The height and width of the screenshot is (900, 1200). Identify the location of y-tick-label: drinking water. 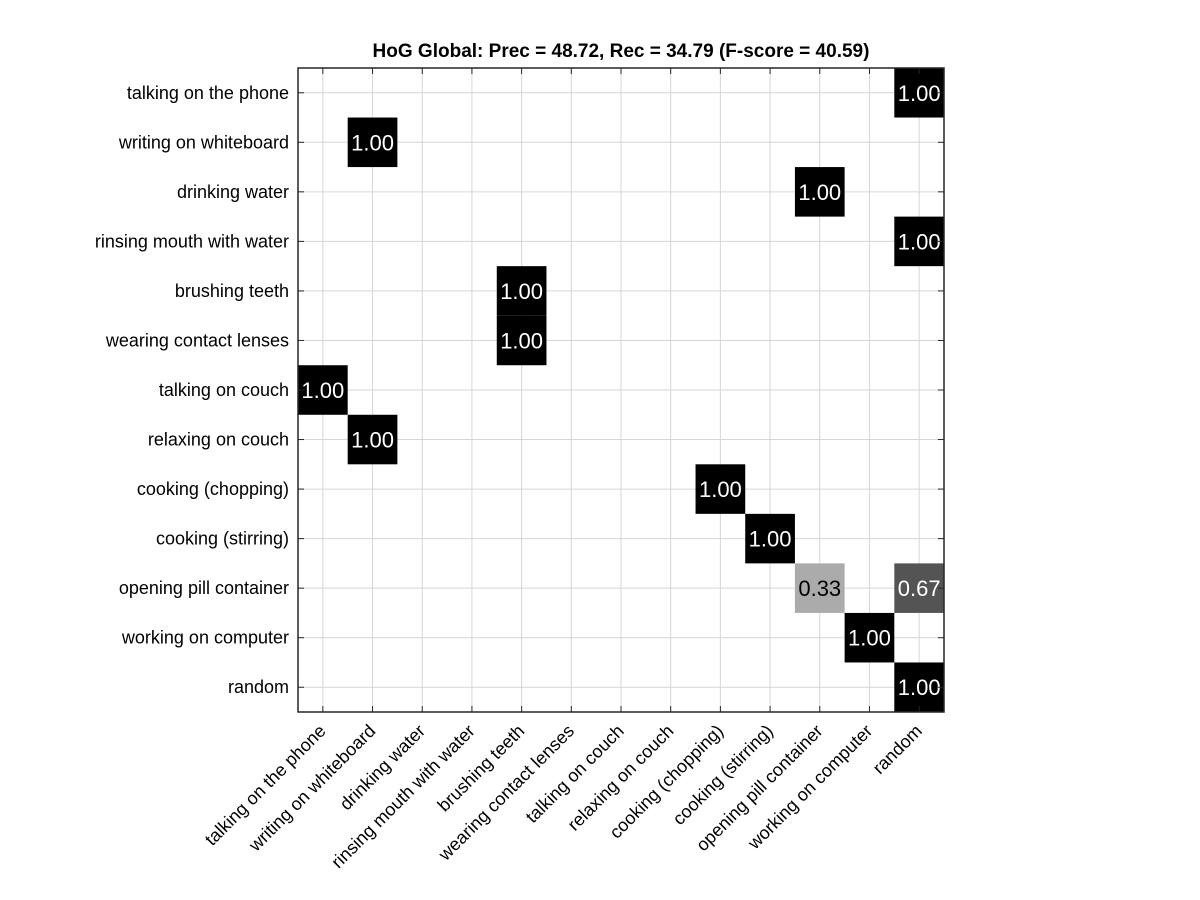
(233, 192).